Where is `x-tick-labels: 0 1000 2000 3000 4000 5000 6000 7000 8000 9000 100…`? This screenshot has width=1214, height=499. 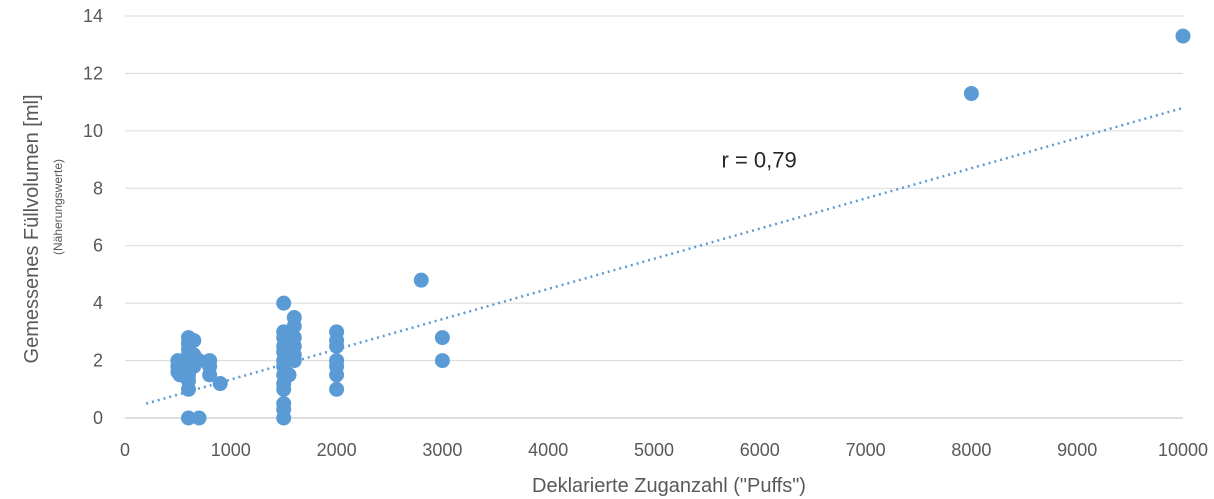 x-tick-labels: 0 1000 2000 3000 4000 5000 6000 7000 8000 9000 100… is located at coordinates (664, 450).